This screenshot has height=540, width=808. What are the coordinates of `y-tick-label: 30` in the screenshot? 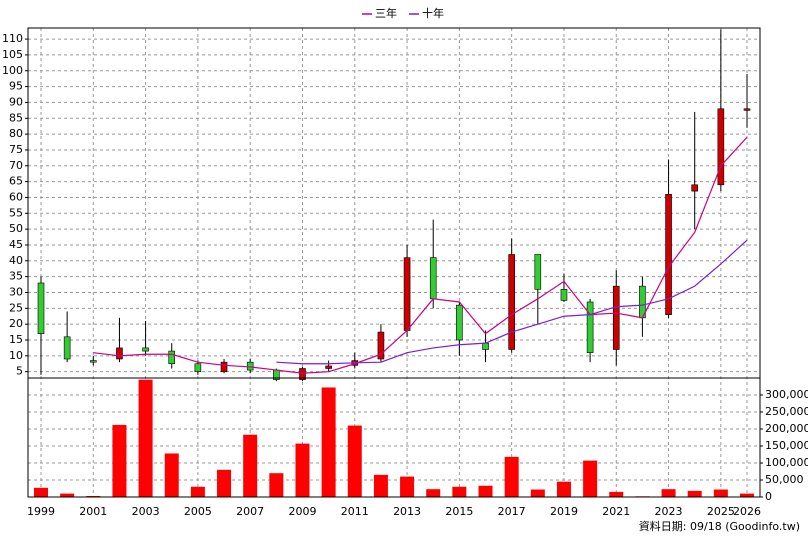 It's located at (16, 291).